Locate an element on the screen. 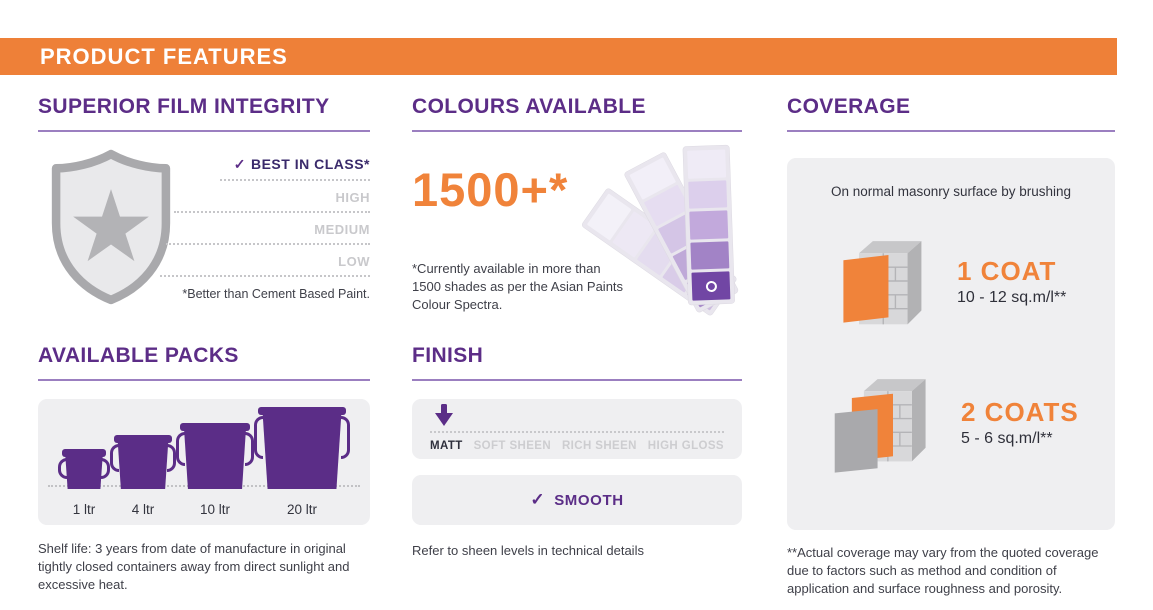  finish-option-rich-sheen: RICH SHEEN is located at coordinates (599, 446).